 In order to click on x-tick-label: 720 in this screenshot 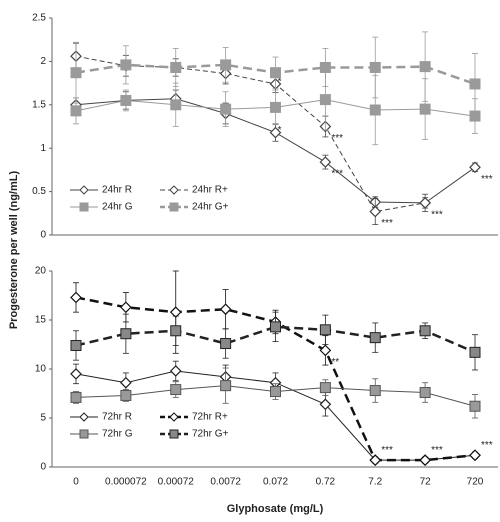, I will do `click(475, 482)`.